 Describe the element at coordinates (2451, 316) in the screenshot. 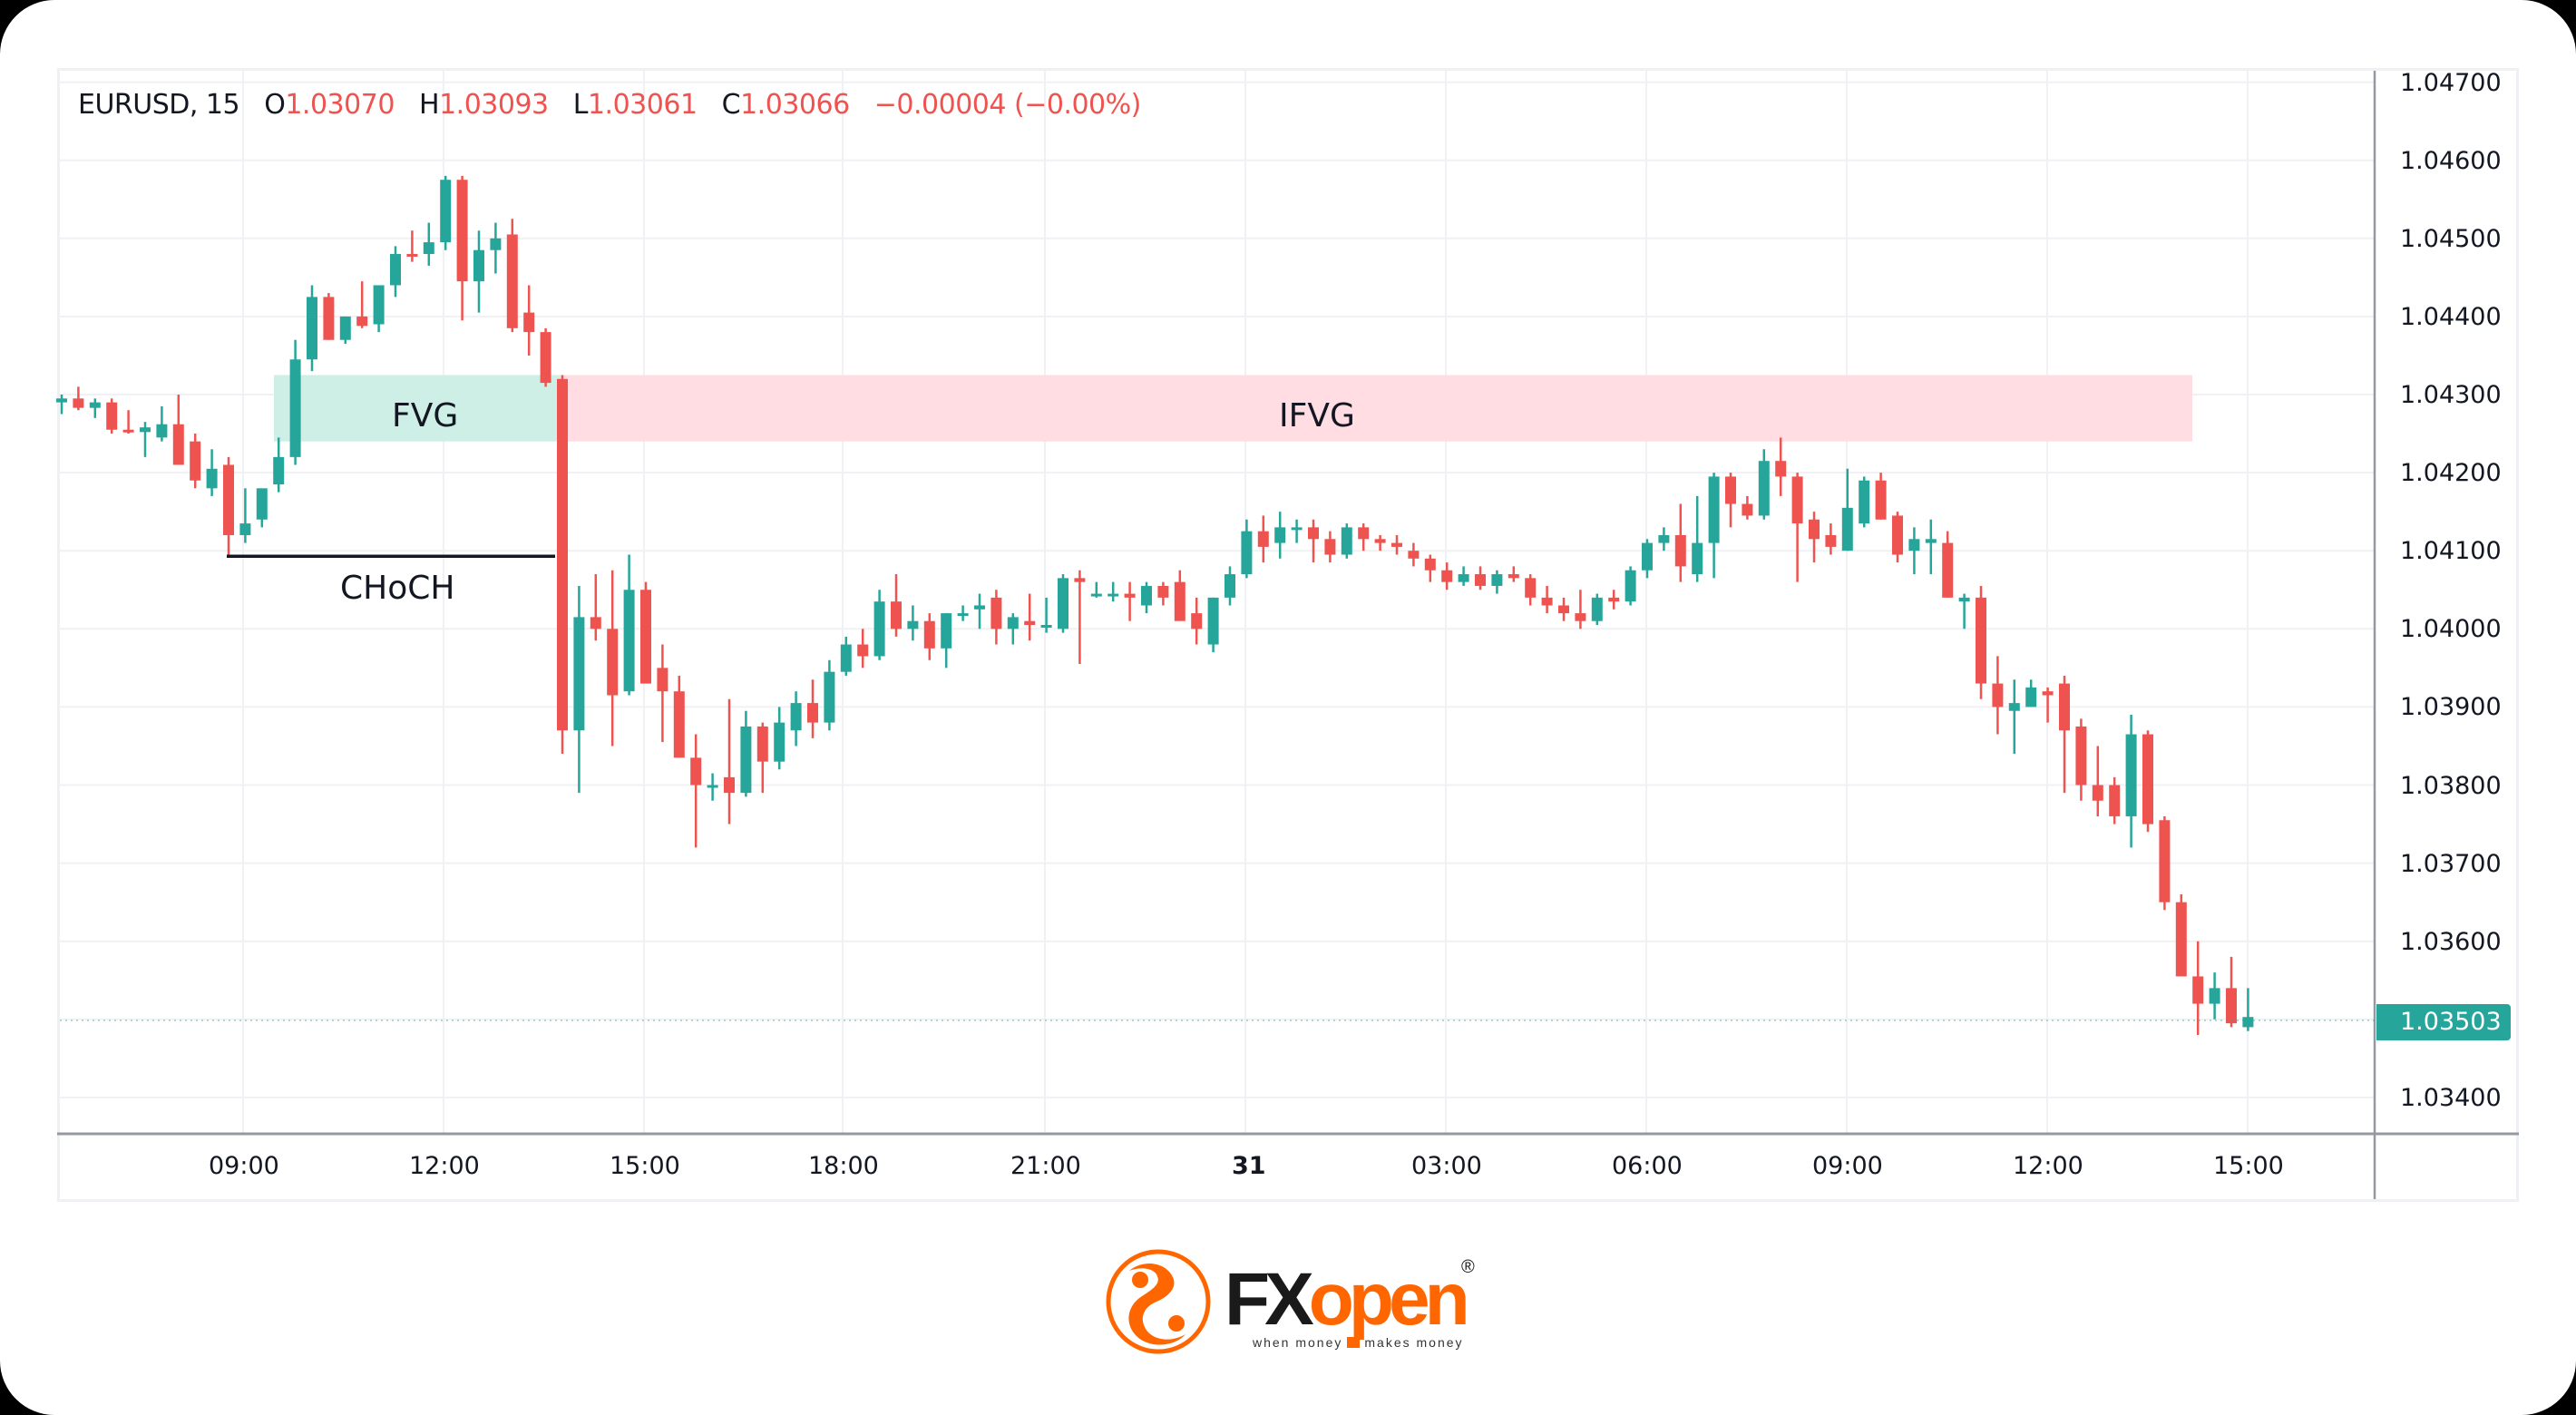

I see `price-tick-label: 1.04400` at that location.